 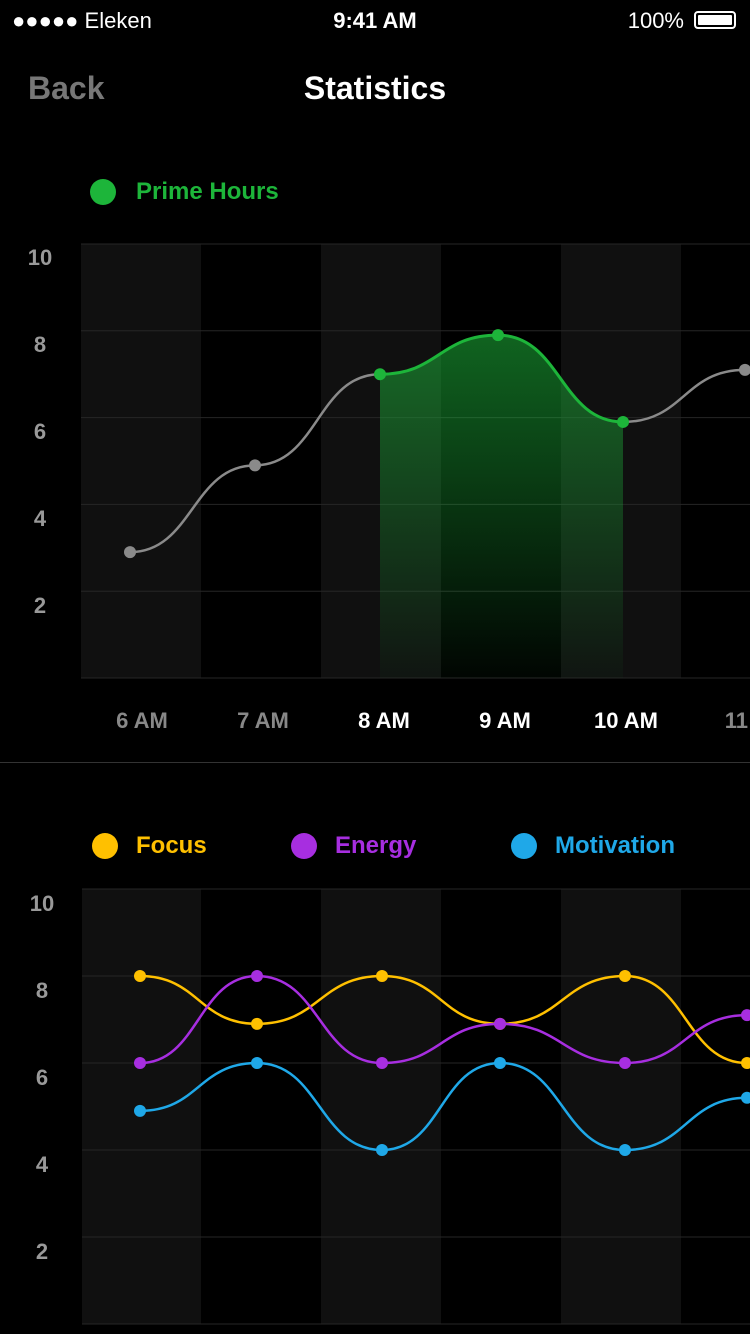 I want to click on section-divider, so click(x=375, y=762).